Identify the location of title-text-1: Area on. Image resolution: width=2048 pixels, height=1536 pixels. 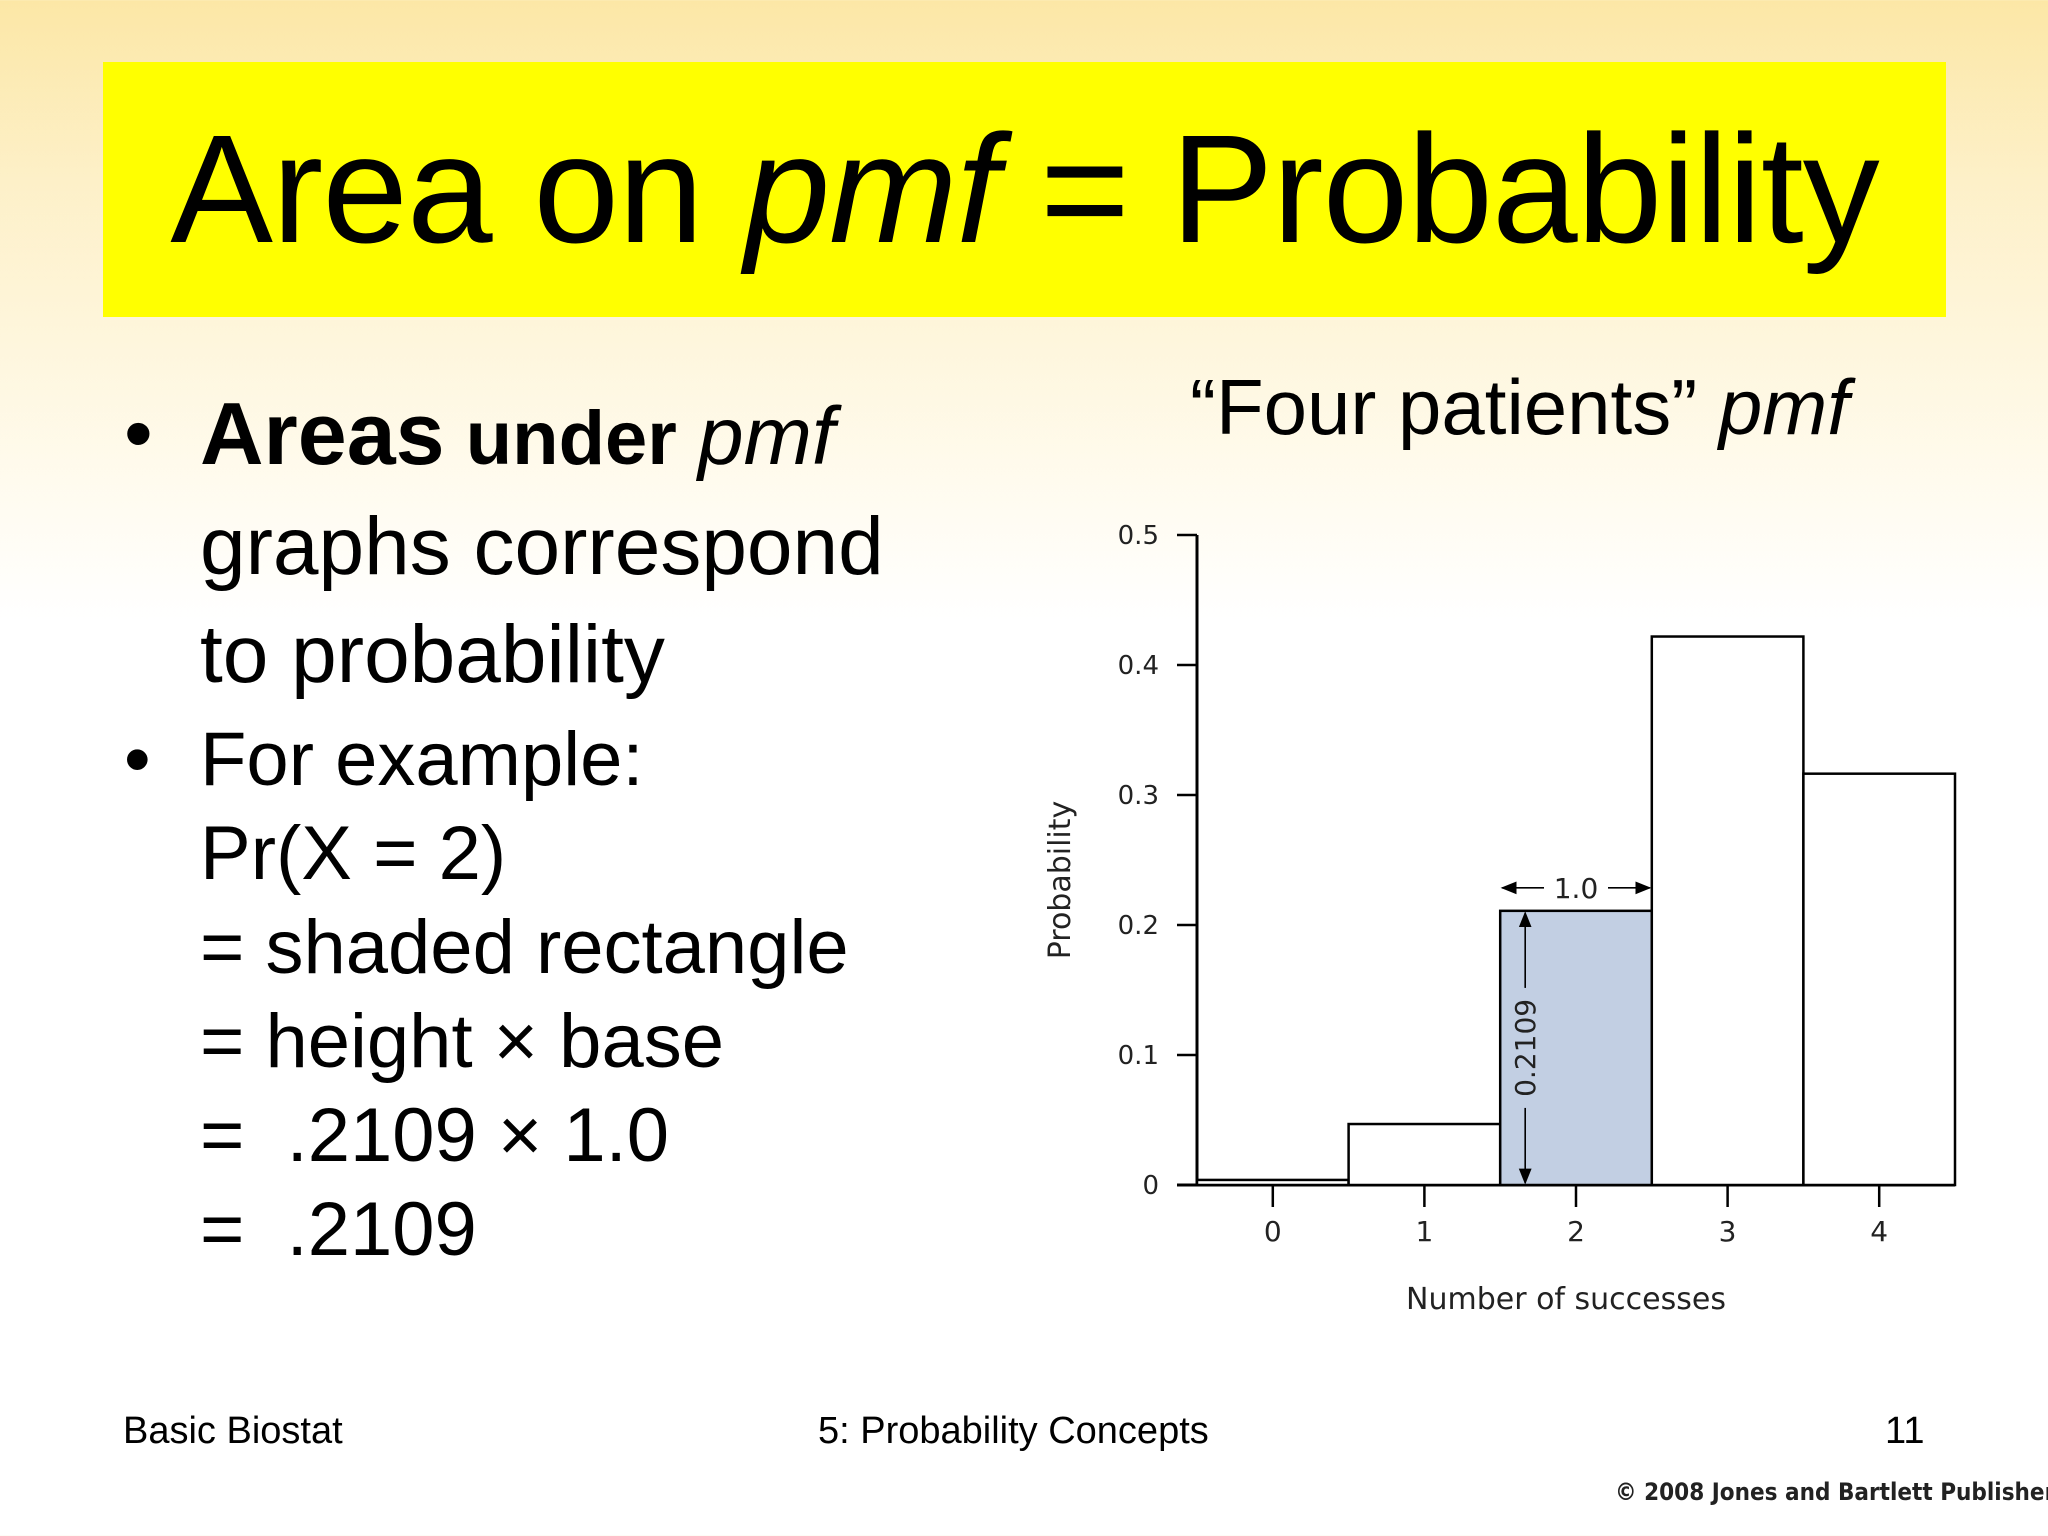
(457, 189).